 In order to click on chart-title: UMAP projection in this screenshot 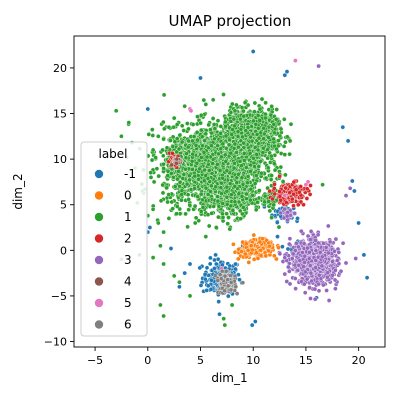, I will do `click(230, 21)`.